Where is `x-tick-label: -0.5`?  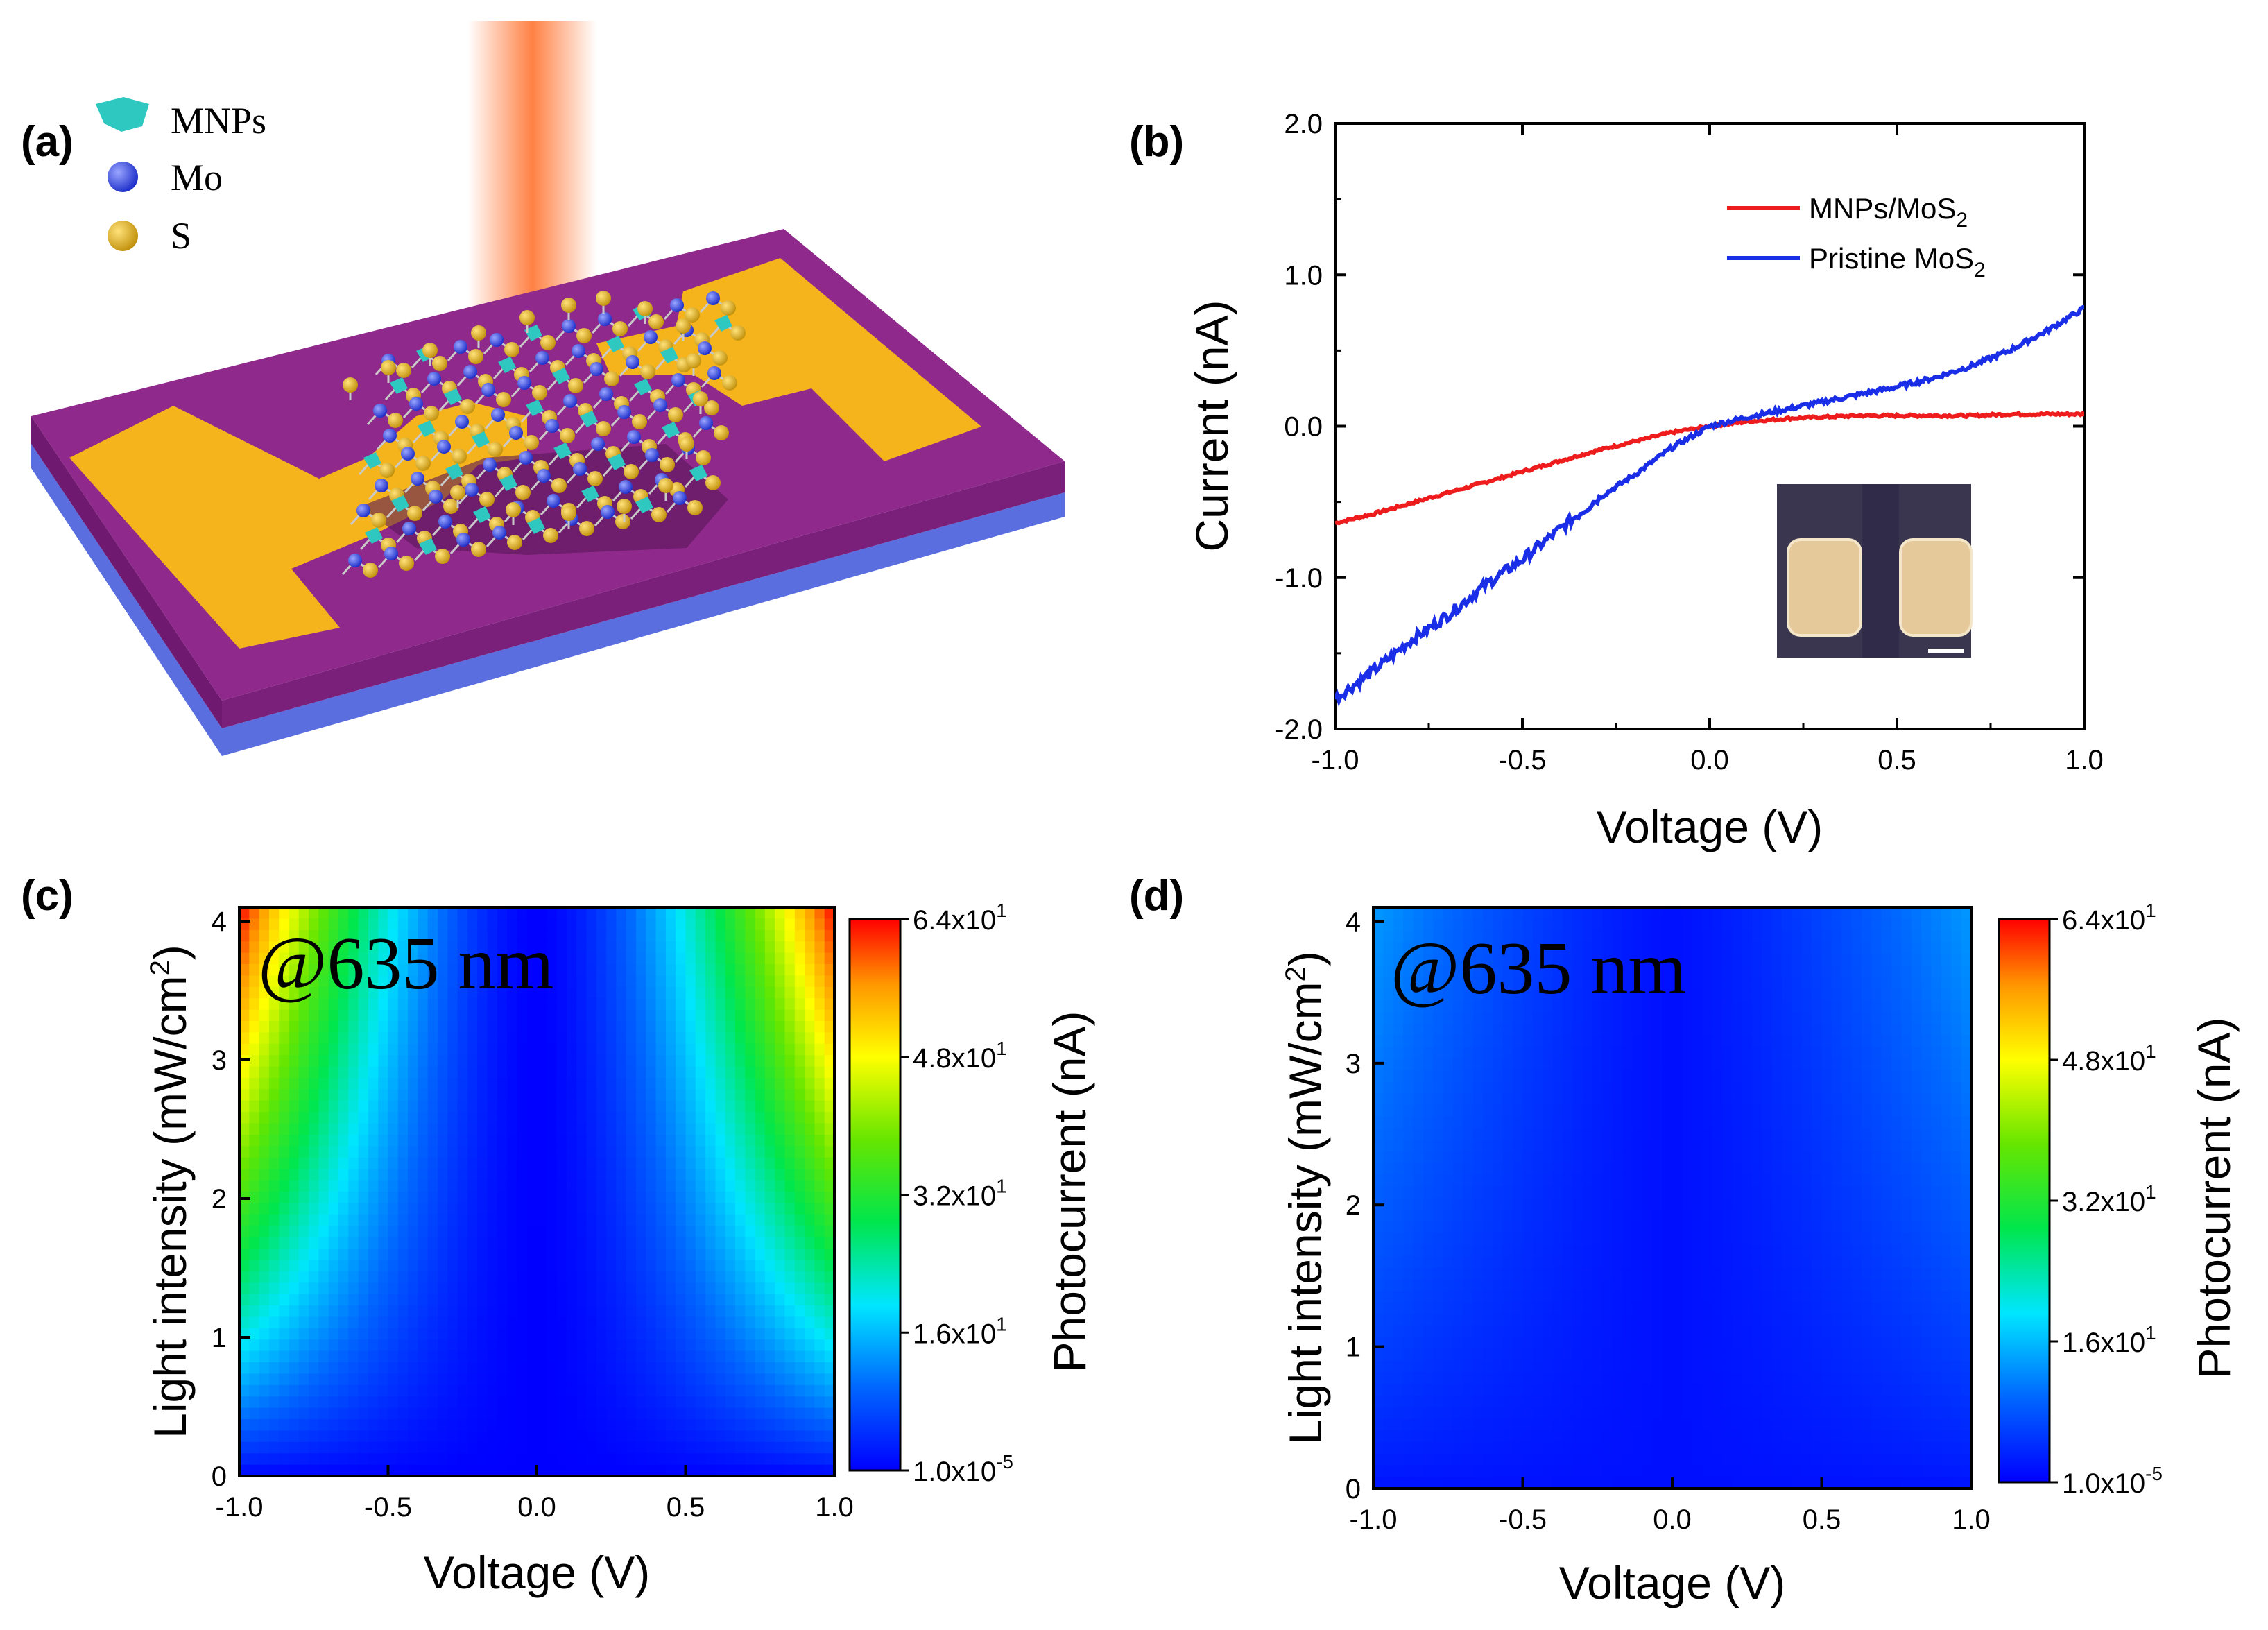 x-tick-label: -0.5 is located at coordinates (1523, 760).